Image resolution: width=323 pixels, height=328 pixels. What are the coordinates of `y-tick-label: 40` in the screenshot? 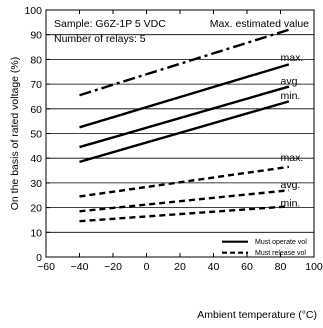 It's located at (36, 159).